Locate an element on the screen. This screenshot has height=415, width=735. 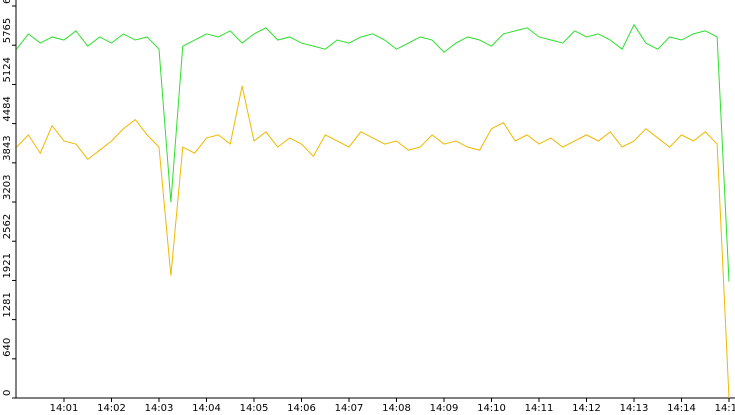
x-tick-label: 14:02 is located at coordinates (111, 408).